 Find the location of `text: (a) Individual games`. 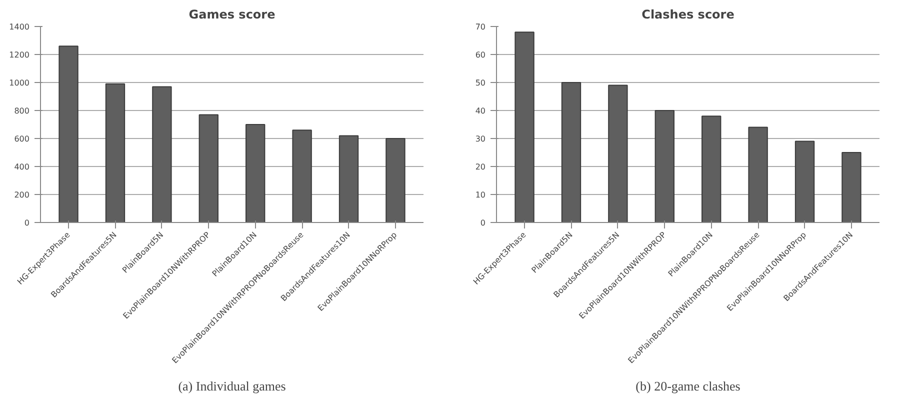

text: (a) Individual games is located at coordinates (232, 386).